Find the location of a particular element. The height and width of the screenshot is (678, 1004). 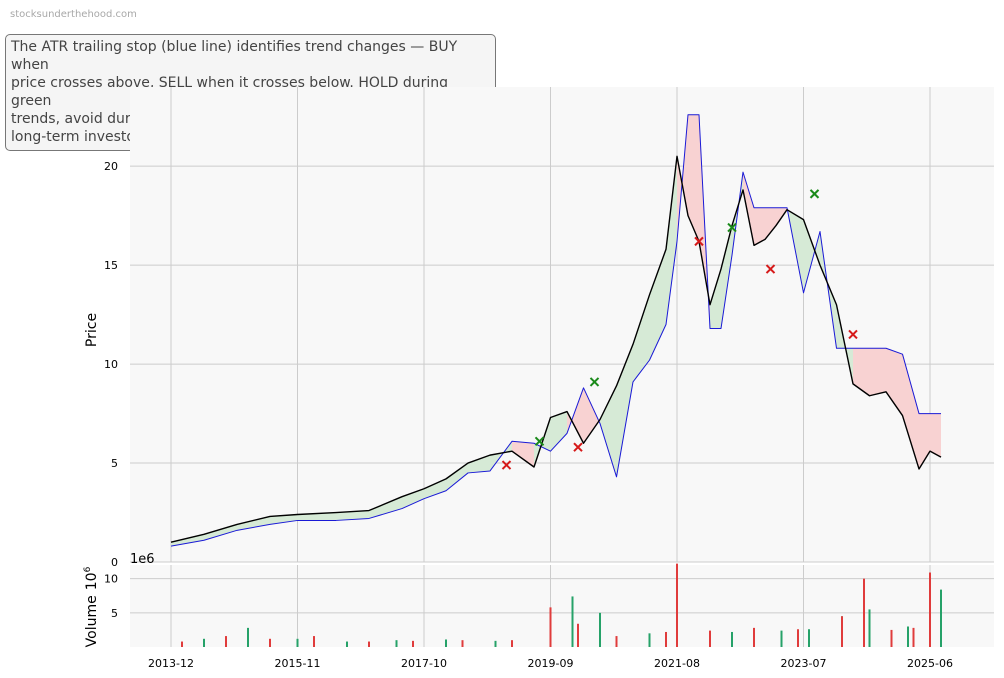

volume-axis-label-base: 10 is located at coordinates (92, 581).